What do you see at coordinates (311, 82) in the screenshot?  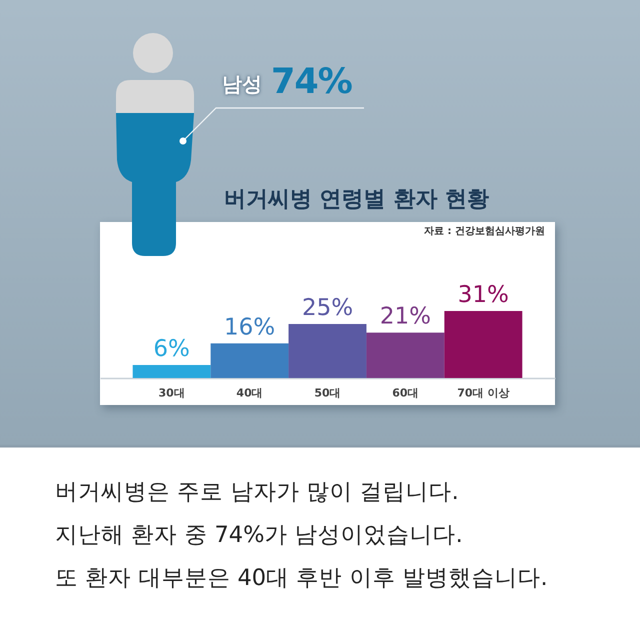 I see `text: 74%` at bounding box center [311, 82].